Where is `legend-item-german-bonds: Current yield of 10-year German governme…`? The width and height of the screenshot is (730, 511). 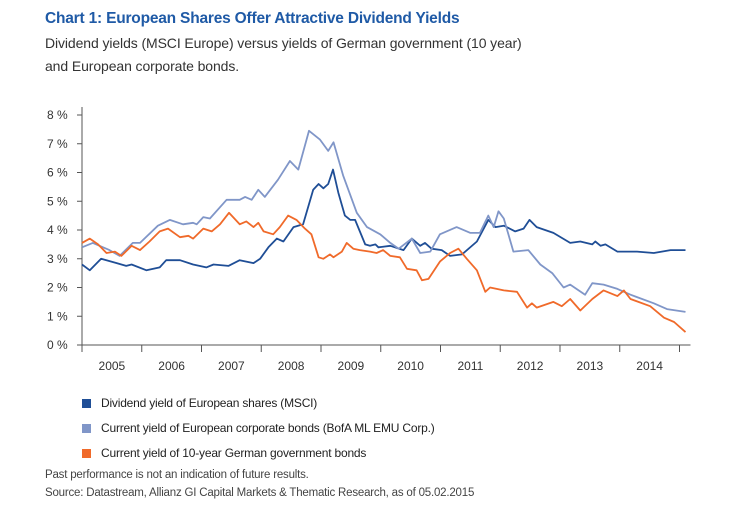 legend-item-german-bonds: Current yield of 10-year German governme… is located at coordinates (224, 453).